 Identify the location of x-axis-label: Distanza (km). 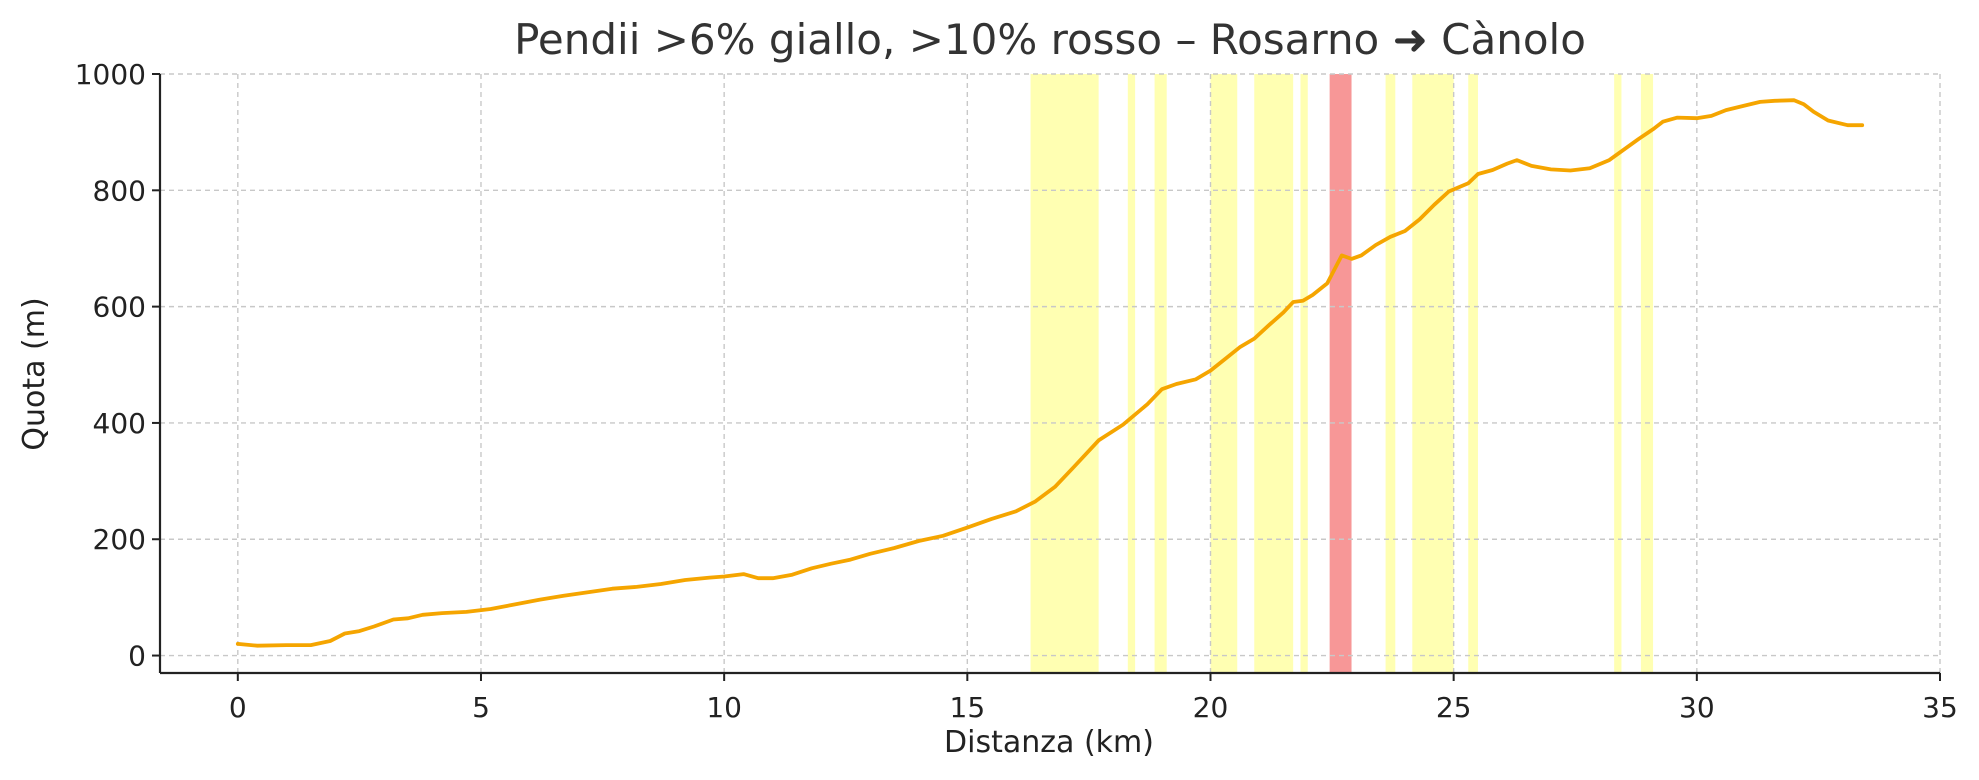
(1049, 742).